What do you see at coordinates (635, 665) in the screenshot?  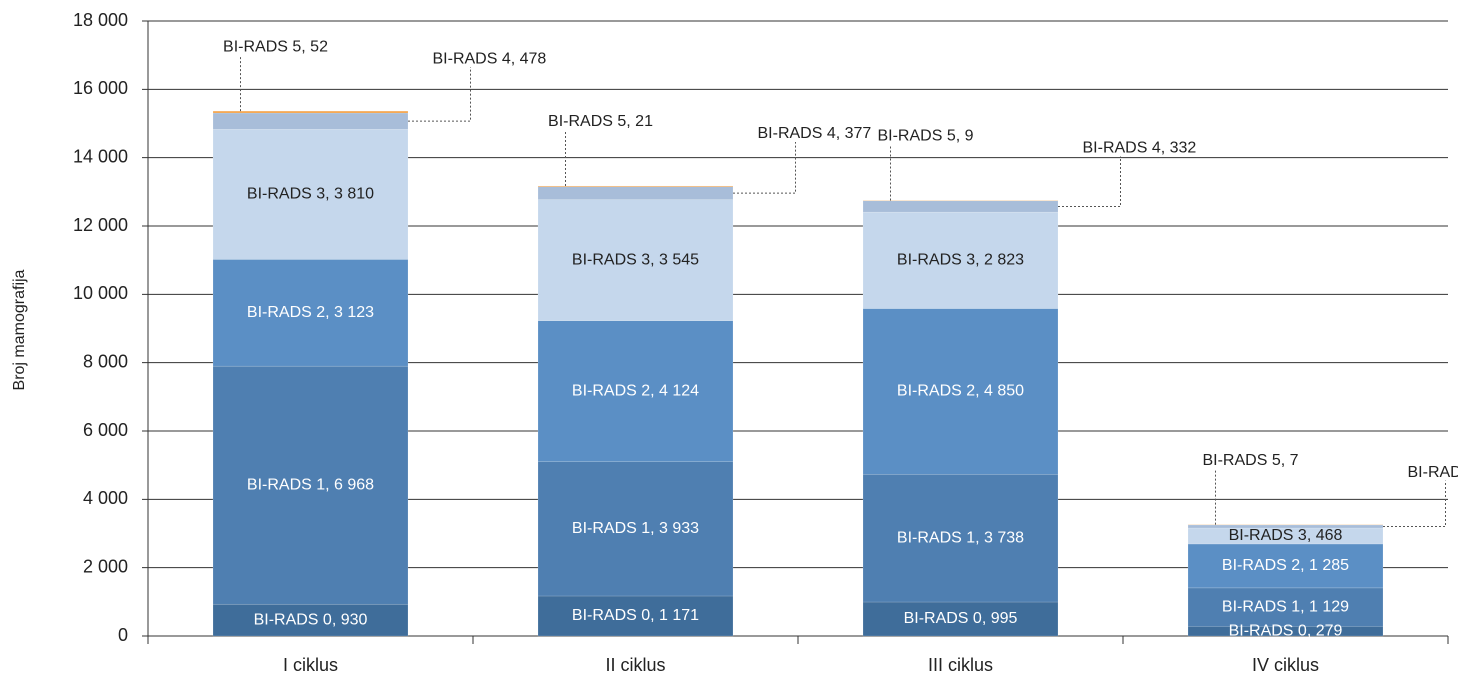 I see `x-tick-label: II ciklus` at bounding box center [635, 665].